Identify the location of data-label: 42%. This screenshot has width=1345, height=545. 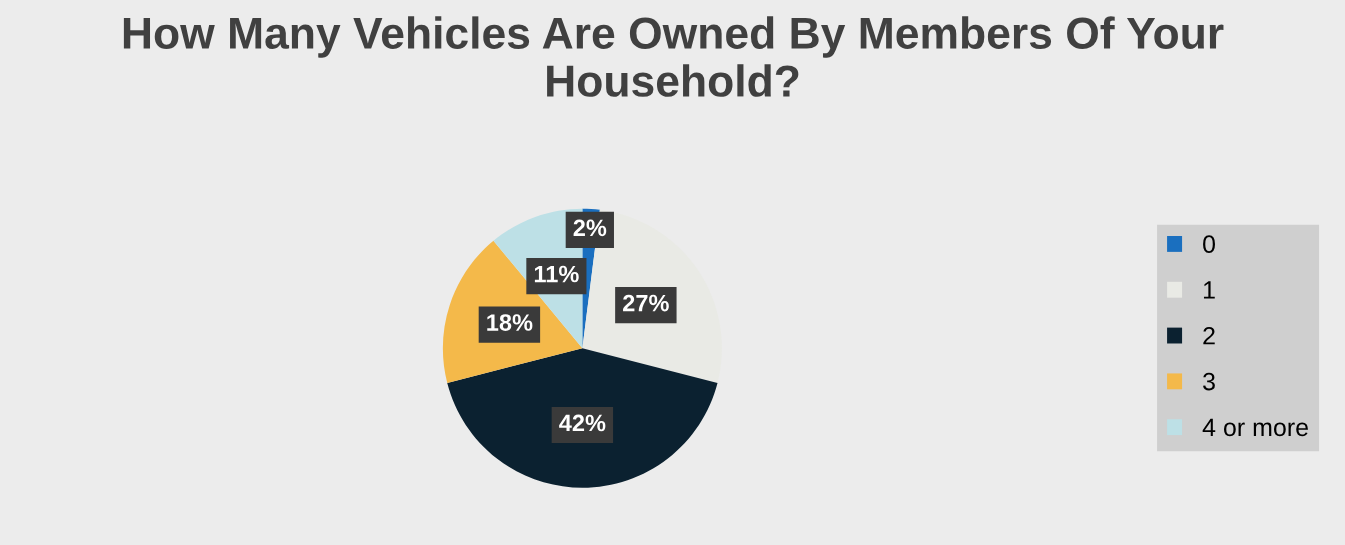
(582, 423).